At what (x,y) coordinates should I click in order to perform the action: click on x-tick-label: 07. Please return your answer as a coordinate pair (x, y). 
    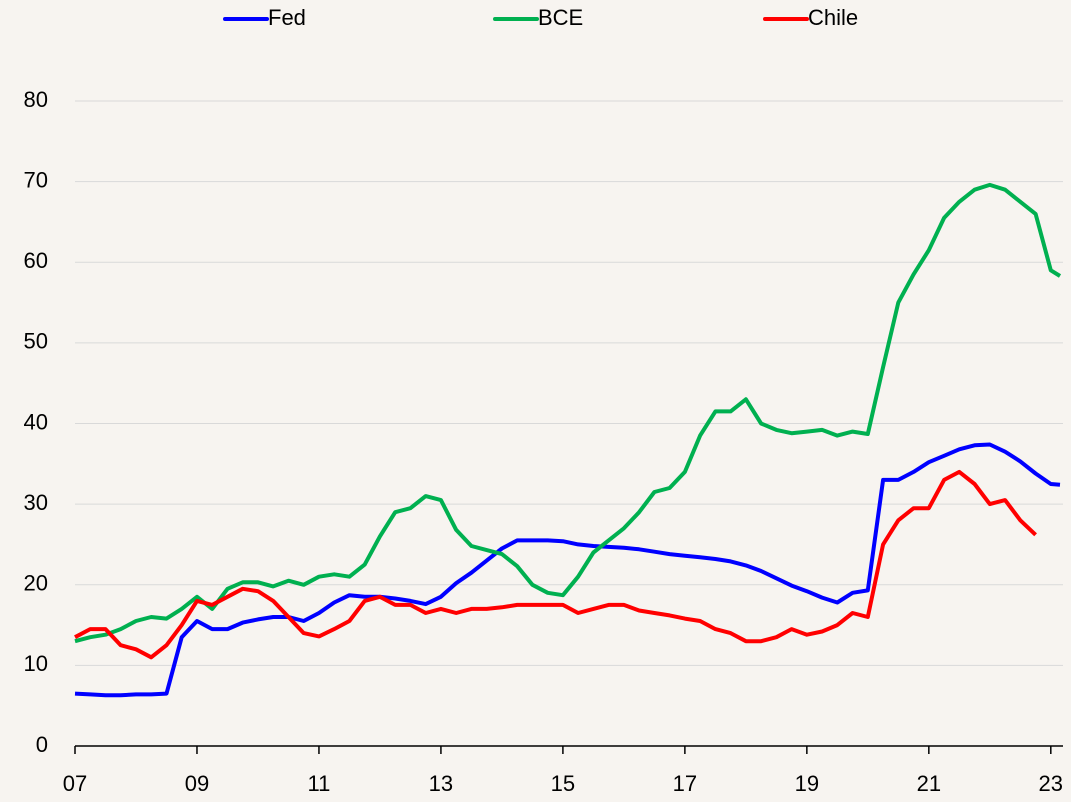
    Looking at the image, I should click on (75, 783).